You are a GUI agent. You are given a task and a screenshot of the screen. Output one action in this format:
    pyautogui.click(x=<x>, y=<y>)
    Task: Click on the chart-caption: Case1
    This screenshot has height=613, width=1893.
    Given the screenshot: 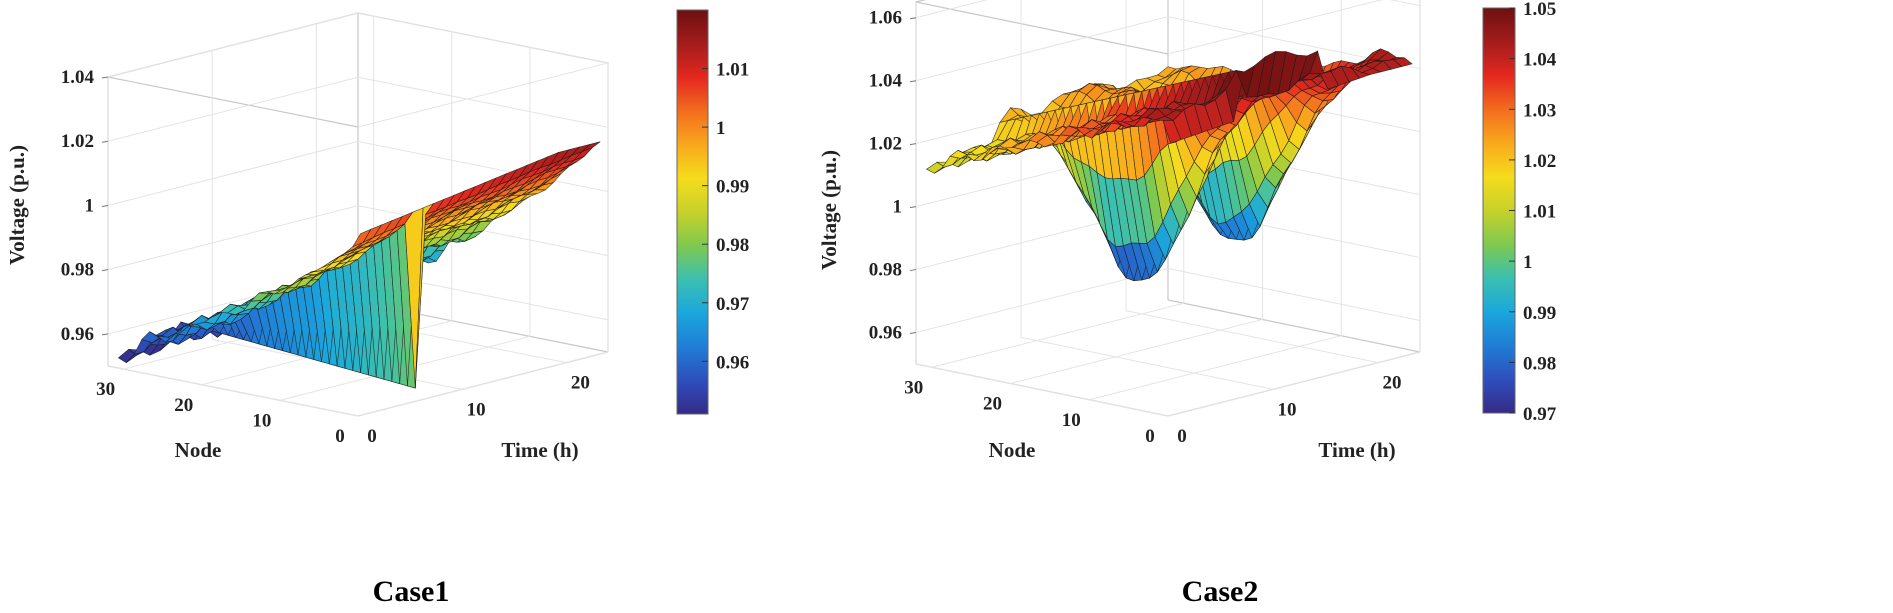 What is the action you would take?
    pyautogui.click(x=411, y=591)
    